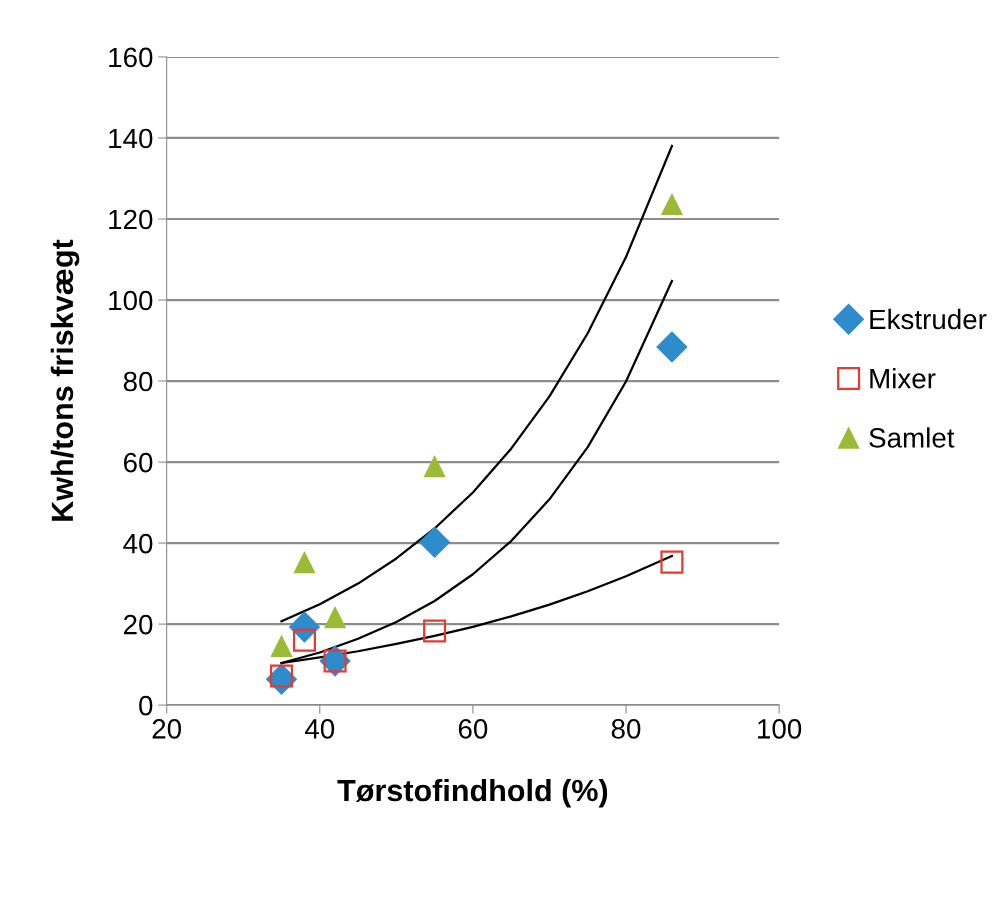 The width and height of the screenshot is (1004, 904). Describe the element at coordinates (319, 729) in the screenshot. I see `x-tick-label: 40` at that location.